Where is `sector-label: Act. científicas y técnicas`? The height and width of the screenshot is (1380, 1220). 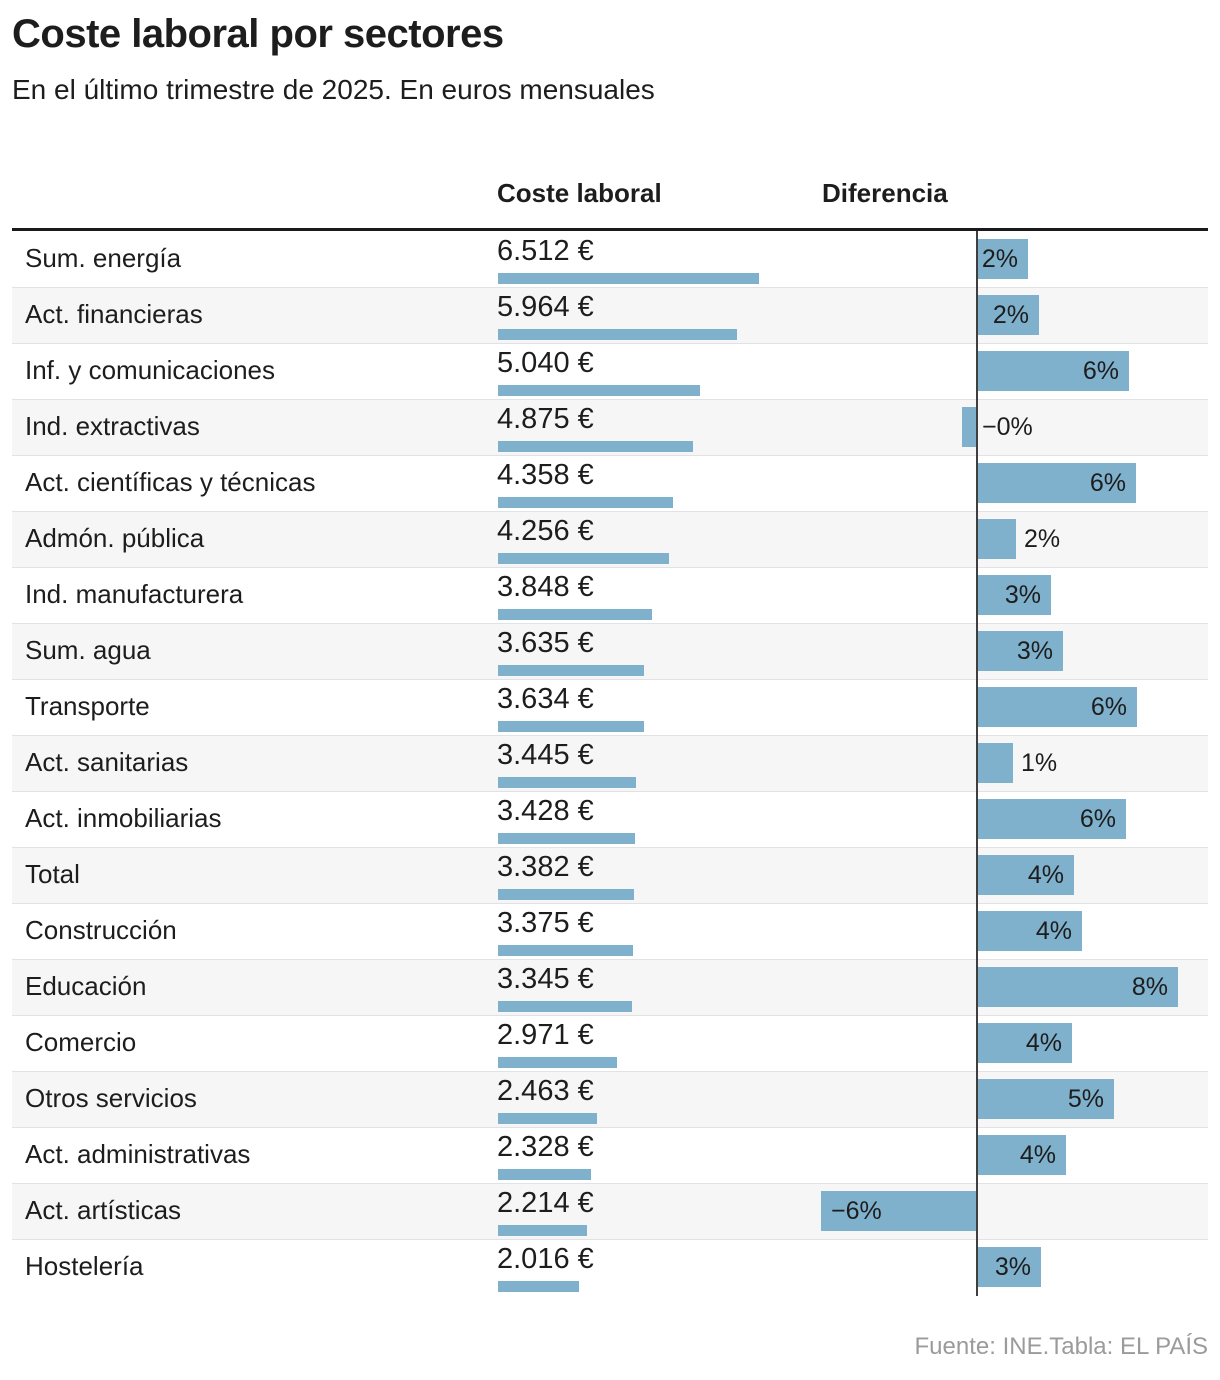
sector-label: Act. científicas y técnicas is located at coordinates (170, 481).